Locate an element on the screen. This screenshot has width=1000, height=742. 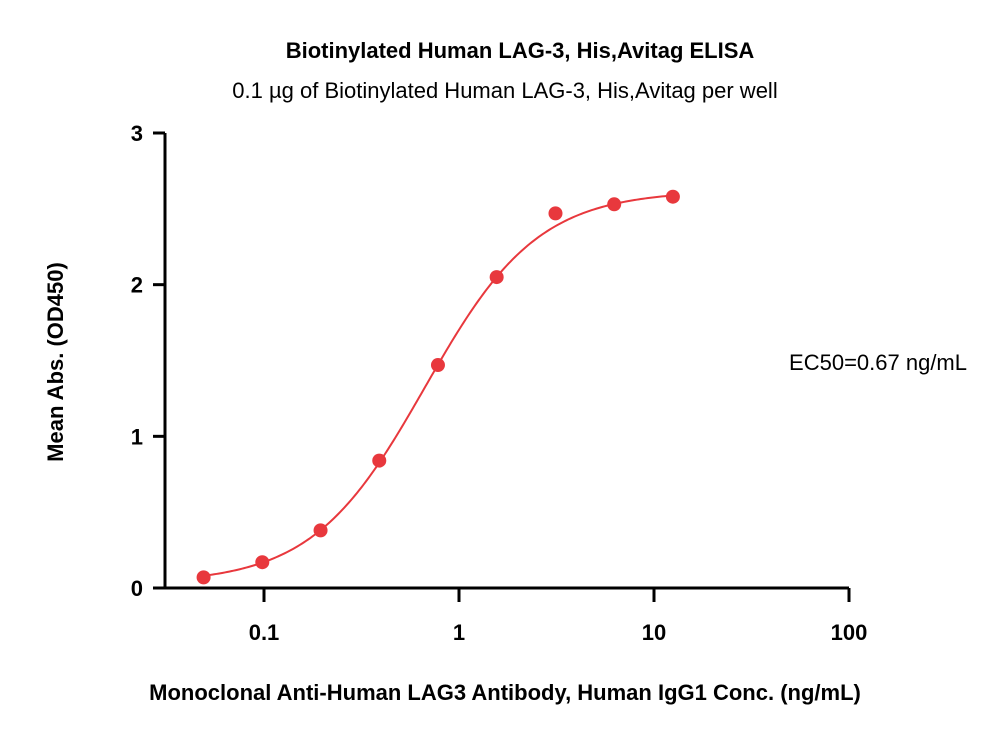
y-ticks: 0 1 2 3 is located at coordinates (148, 361).